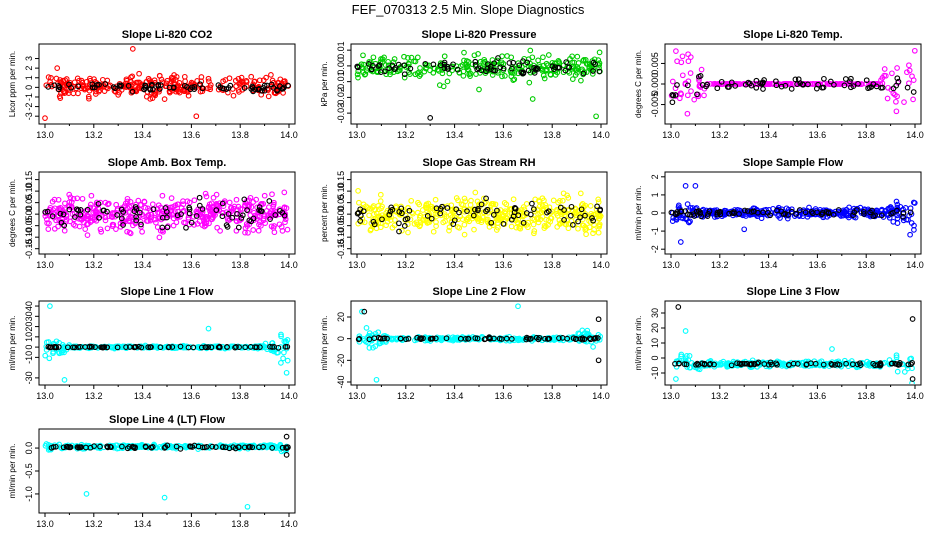  I want to click on y-tick-label: 0.000, so click(655, 84).